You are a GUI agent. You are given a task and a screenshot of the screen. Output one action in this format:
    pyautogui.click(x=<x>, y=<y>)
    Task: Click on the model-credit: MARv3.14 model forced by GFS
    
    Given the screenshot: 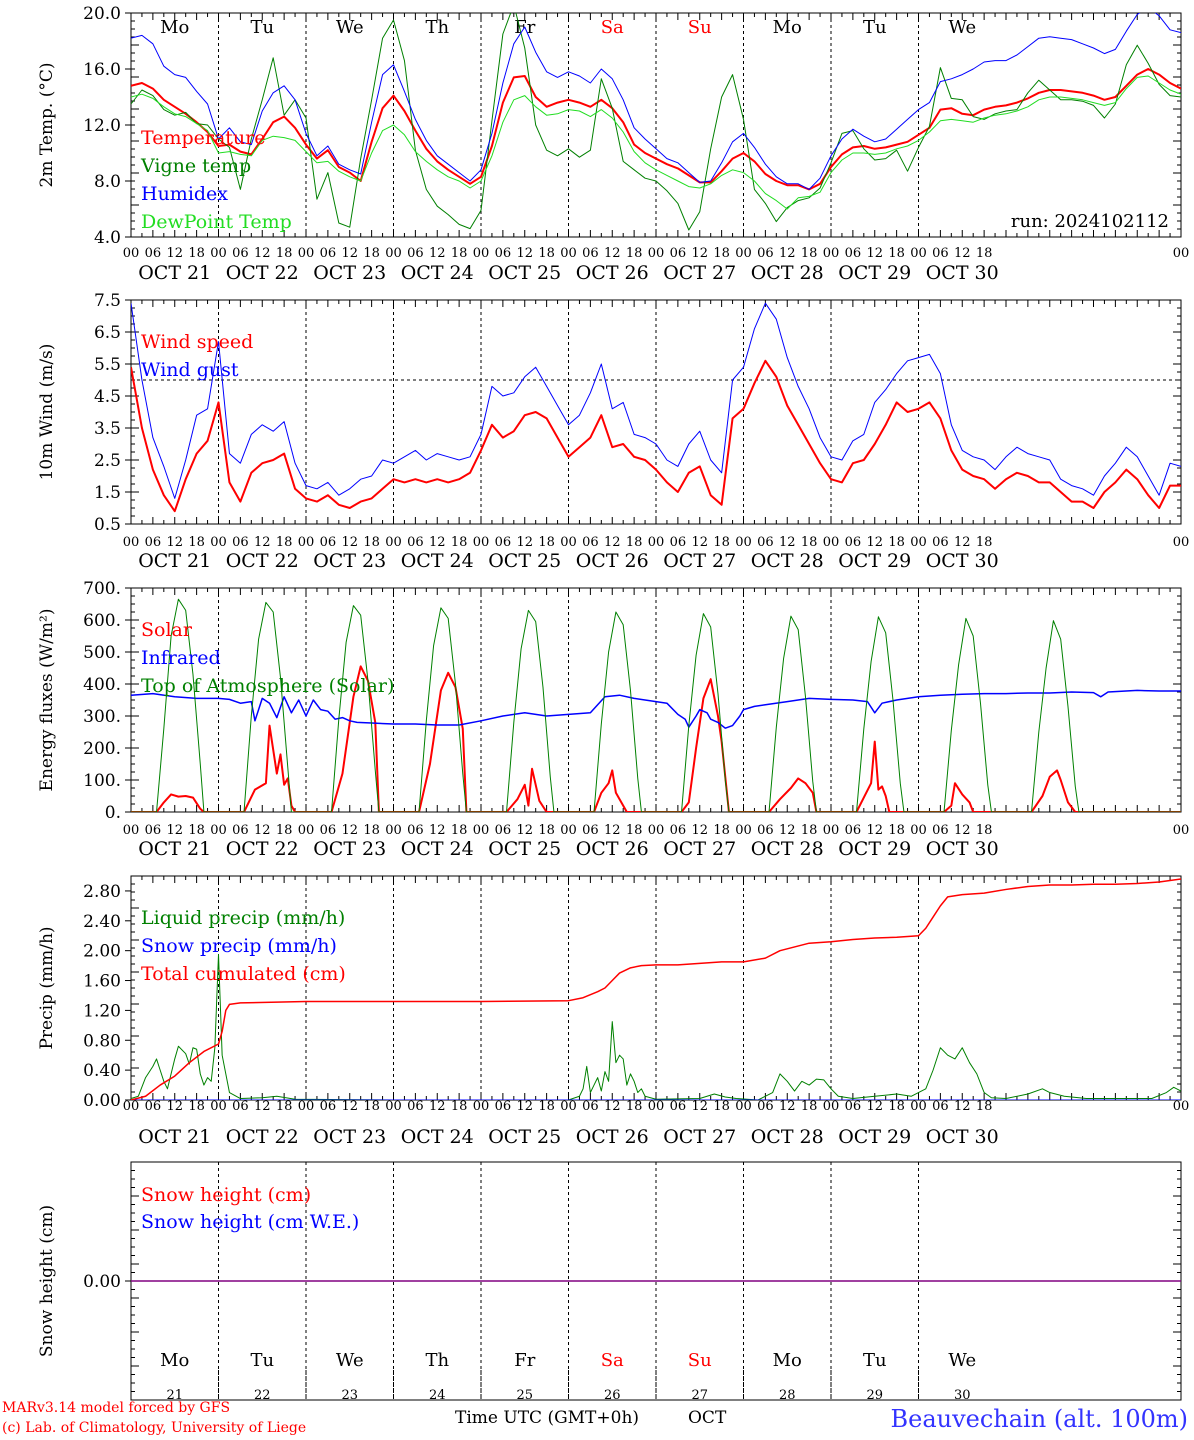 What is the action you would take?
    pyautogui.click(x=116, y=1408)
    